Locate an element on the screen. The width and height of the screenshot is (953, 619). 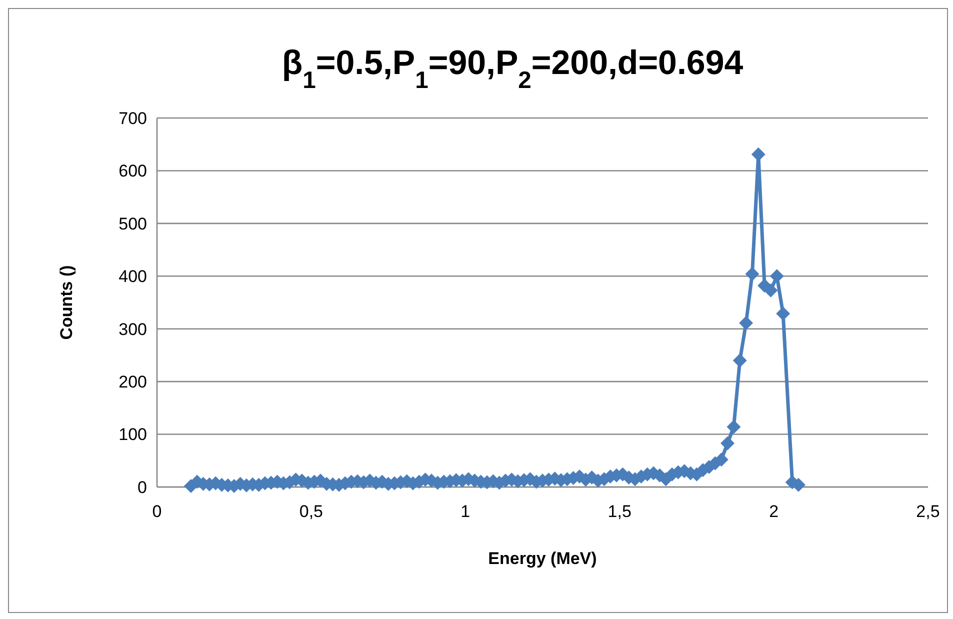
chart-title: β$_{1}$=0.5,P$_{1}$=90,P$_{2}$=200,d=0.694 is located at coordinates (513, 69).